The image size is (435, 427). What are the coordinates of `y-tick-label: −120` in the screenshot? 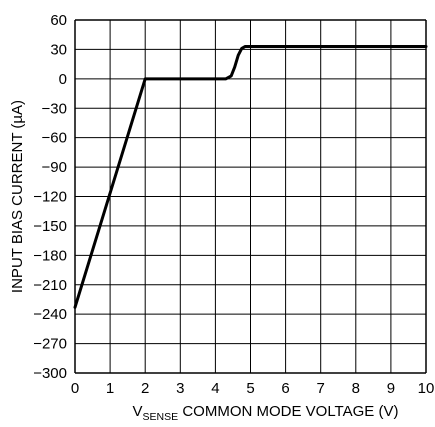 It's located at (50, 197).